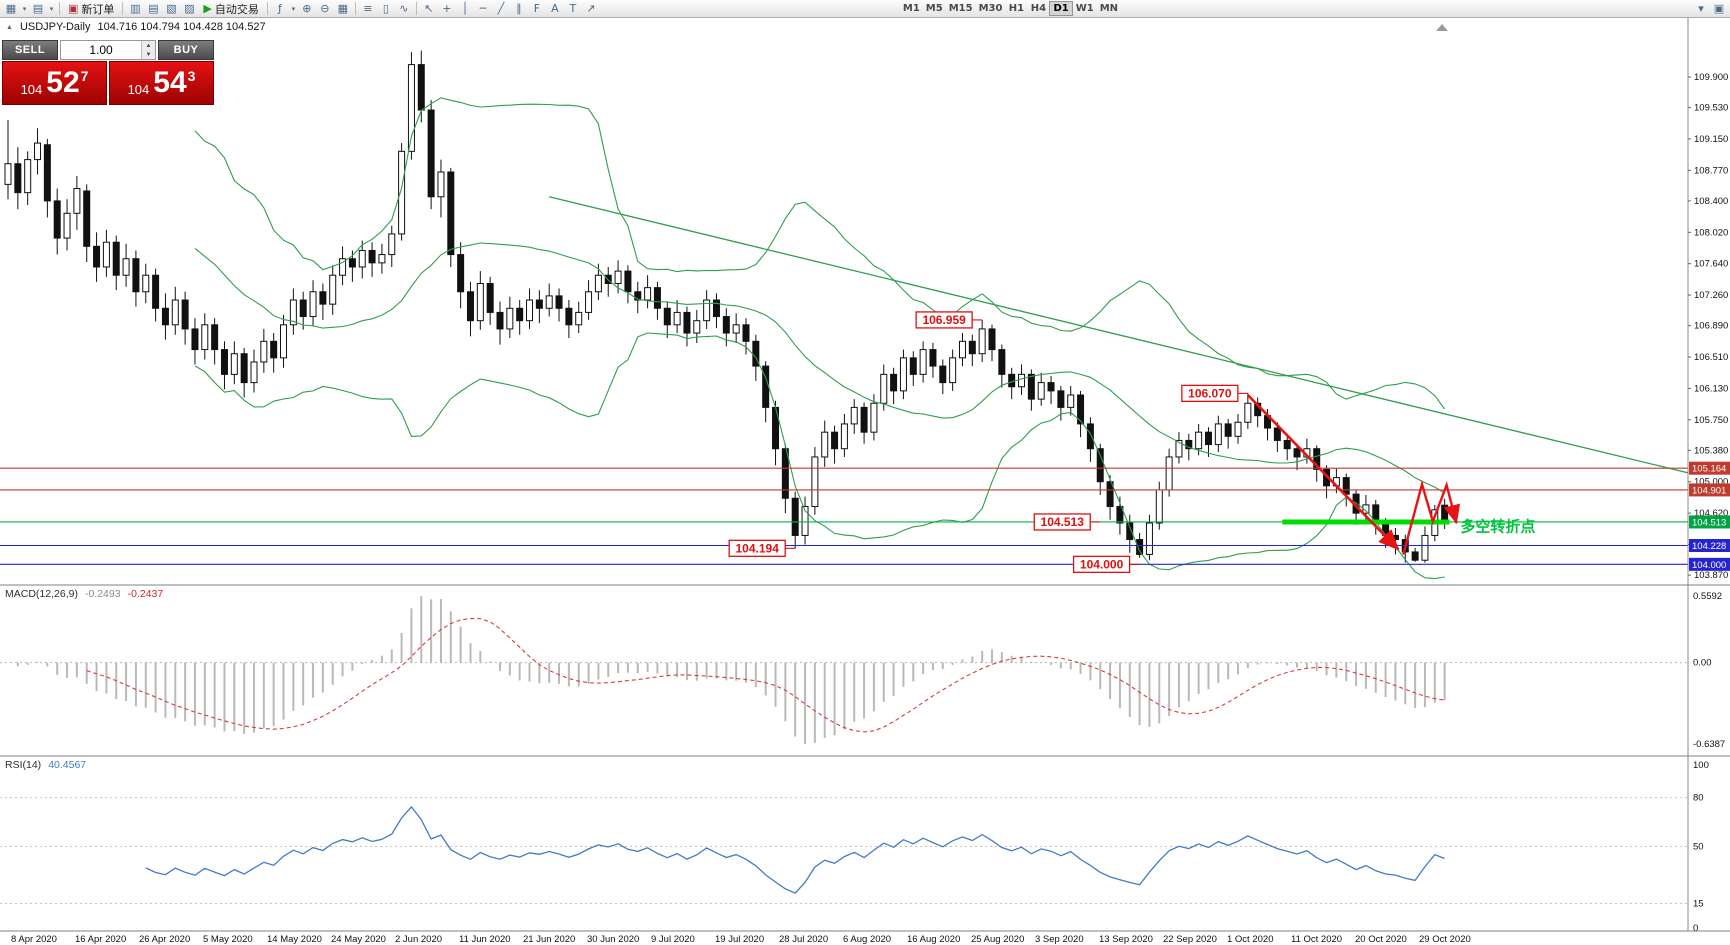  What do you see at coordinates (148, 54) in the screenshot?
I see `lot-decrease-icon: ▼` at bounding box center [148, 54].